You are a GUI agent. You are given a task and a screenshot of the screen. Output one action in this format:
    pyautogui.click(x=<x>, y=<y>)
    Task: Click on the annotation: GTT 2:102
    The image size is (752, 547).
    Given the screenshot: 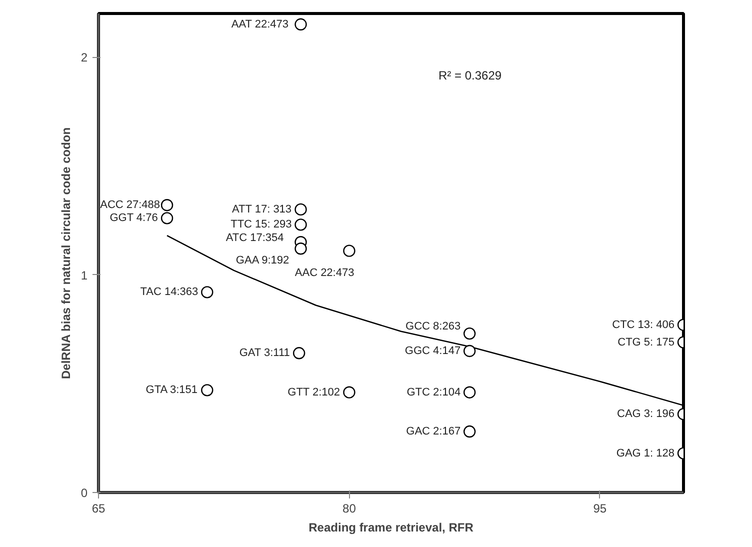 What is the action you would take?
    pyautogui.click(x=314, y=392)
    